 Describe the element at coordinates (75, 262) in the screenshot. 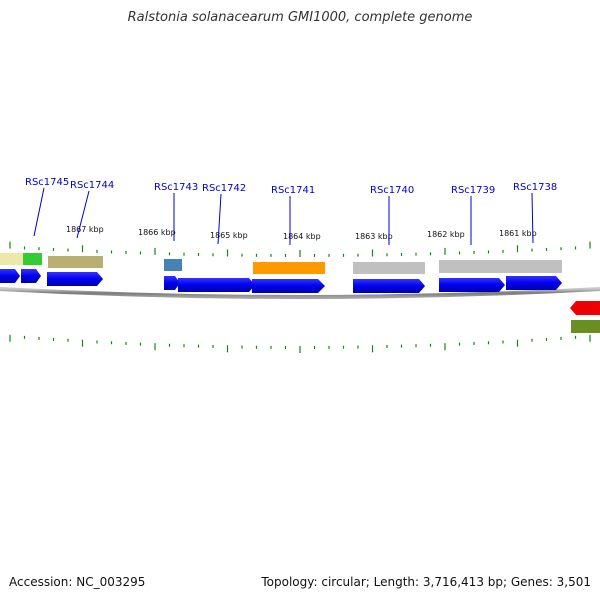

I see `olive-feature` at that location.